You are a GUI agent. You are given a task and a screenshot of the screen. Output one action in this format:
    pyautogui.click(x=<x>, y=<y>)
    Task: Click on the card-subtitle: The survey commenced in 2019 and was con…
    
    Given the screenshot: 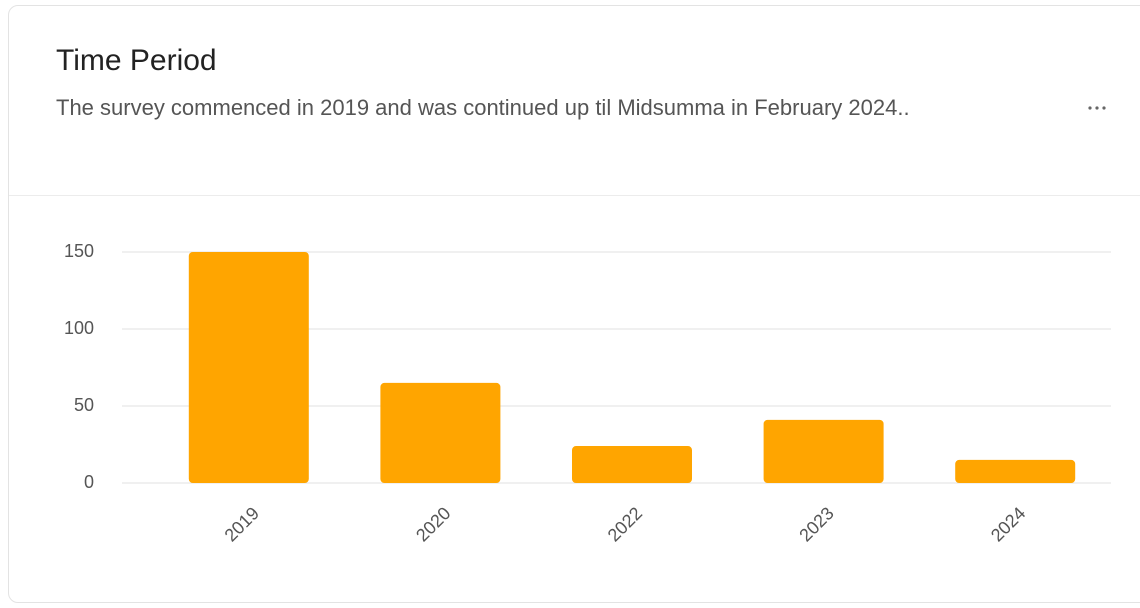 What is the action you would take?
    pyautogui.click(x=483, y=107)
    